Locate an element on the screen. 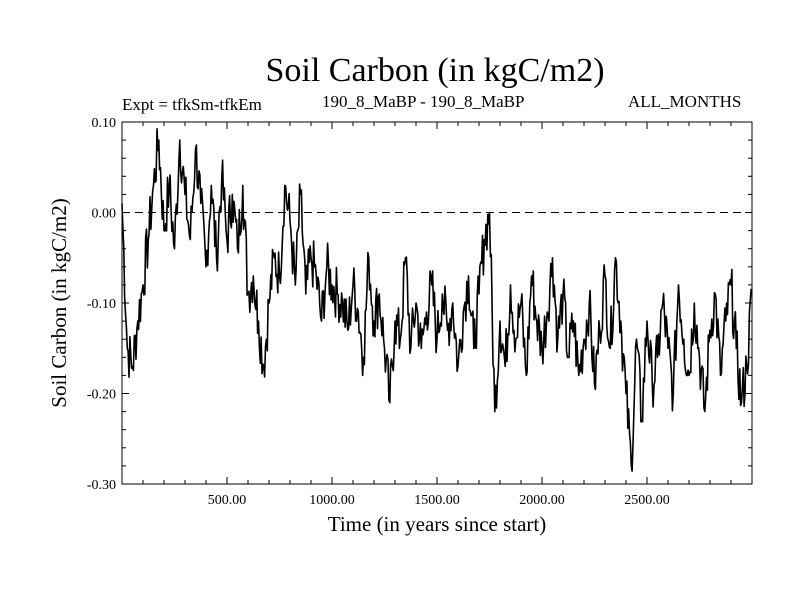 Image resolution: width=800 pixels, height=600 pixels. experiment-label: Expt = tfkSm-tfkEm is located at coordinates (192, 104).